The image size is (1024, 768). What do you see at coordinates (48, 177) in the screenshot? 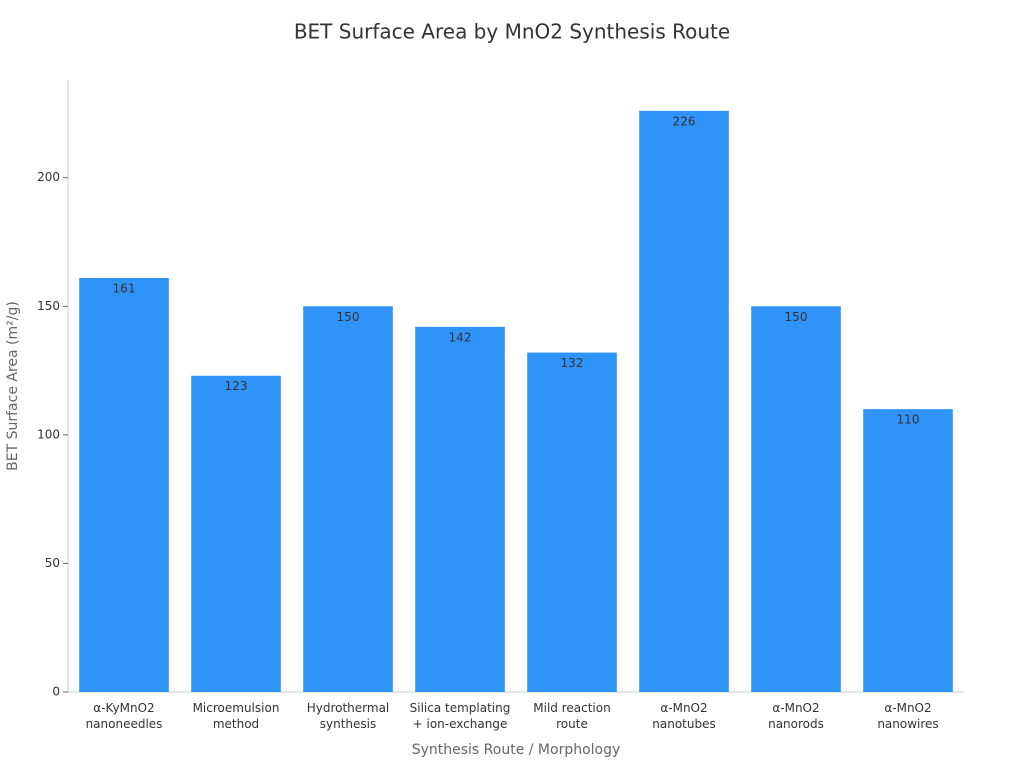
I see `y-tick-label: 200` at bounding box center [48, 177].